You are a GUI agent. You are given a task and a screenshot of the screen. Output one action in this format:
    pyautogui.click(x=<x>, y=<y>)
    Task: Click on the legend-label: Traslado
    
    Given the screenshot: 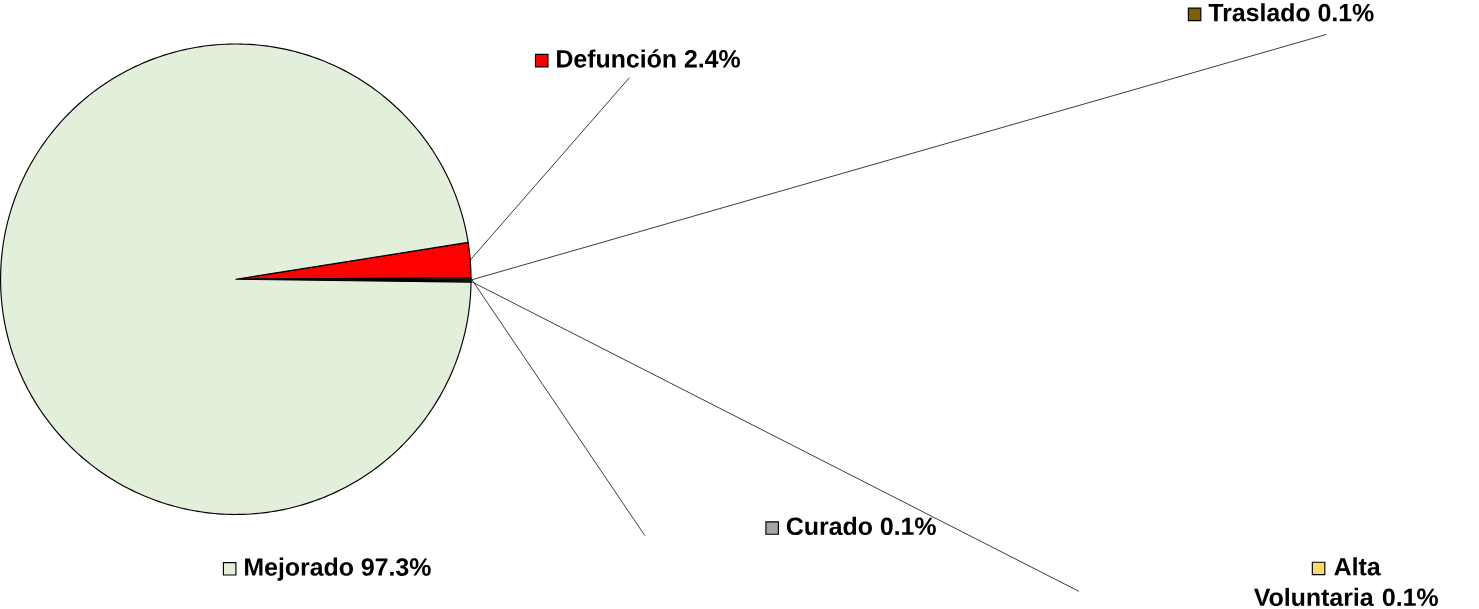 What is the action you would take?
    pyautogui.click(x=1259, y=12)
    